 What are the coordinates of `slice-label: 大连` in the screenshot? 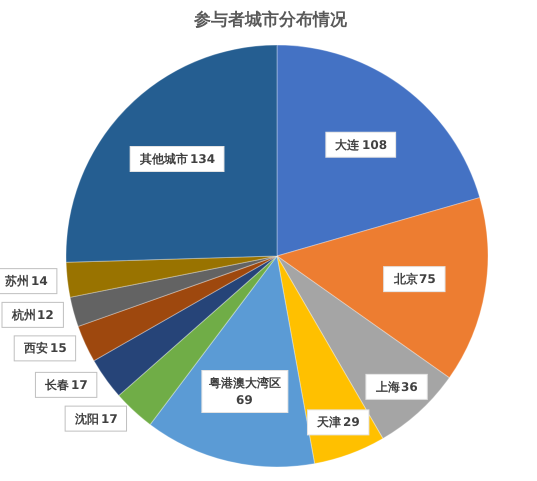 It's located at (347, 145).